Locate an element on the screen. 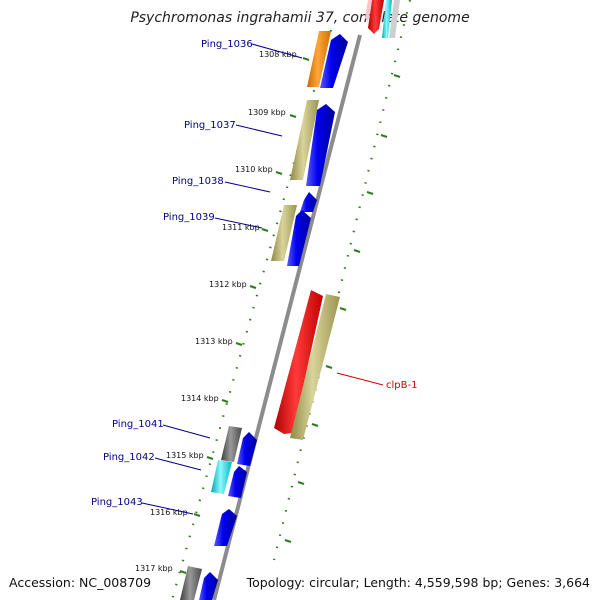 This screenshot has width=600, height=600. scale-label-1316: 1316 kbp is located at coordinates (169, 512).